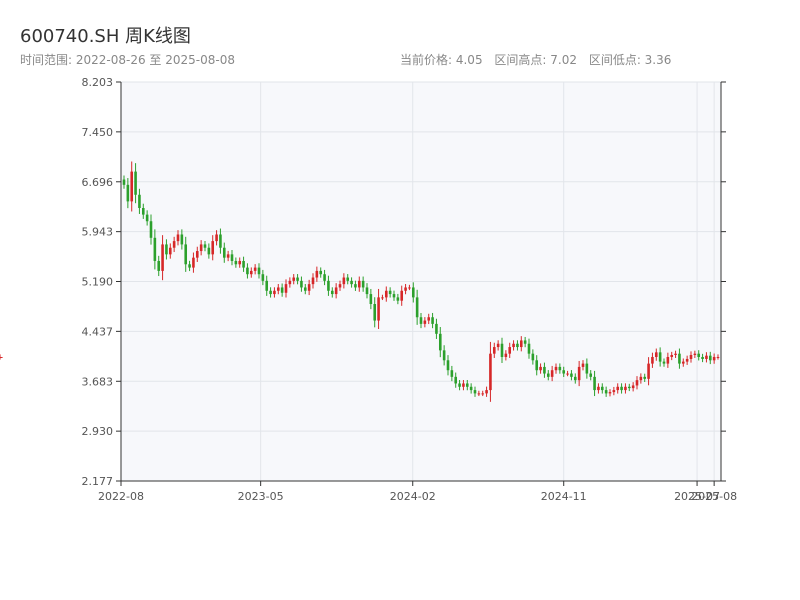 The height and width of the screenshot is (600, 800). I want to click on y-tick-label: 2.177, so click(98, 481).